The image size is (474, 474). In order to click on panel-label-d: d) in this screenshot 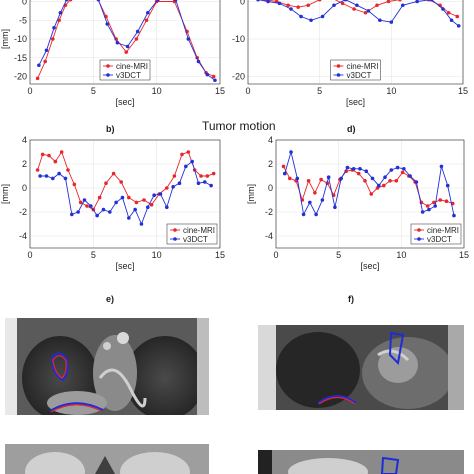, I will do `click(351, 129)`.